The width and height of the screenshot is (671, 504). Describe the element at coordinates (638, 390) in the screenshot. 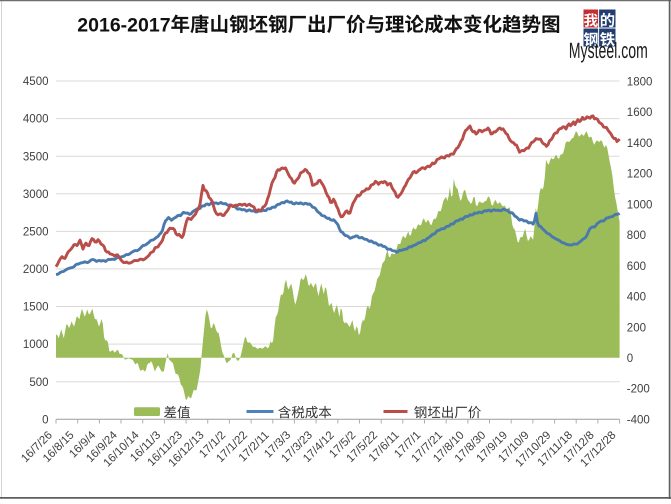

I see `svg-text: -200` at that location.